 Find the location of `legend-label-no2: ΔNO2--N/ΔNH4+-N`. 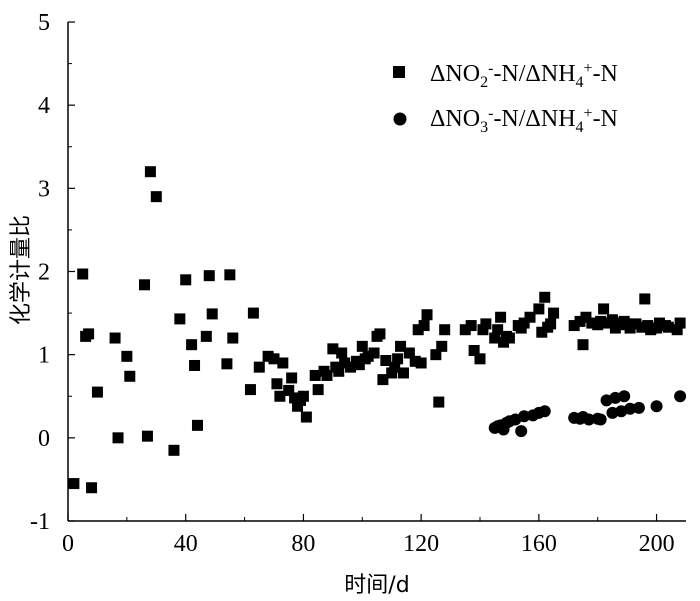

legend-label-no2: ΔNO2--N/ΔNH4+-N is located at coordinates (524, 75).